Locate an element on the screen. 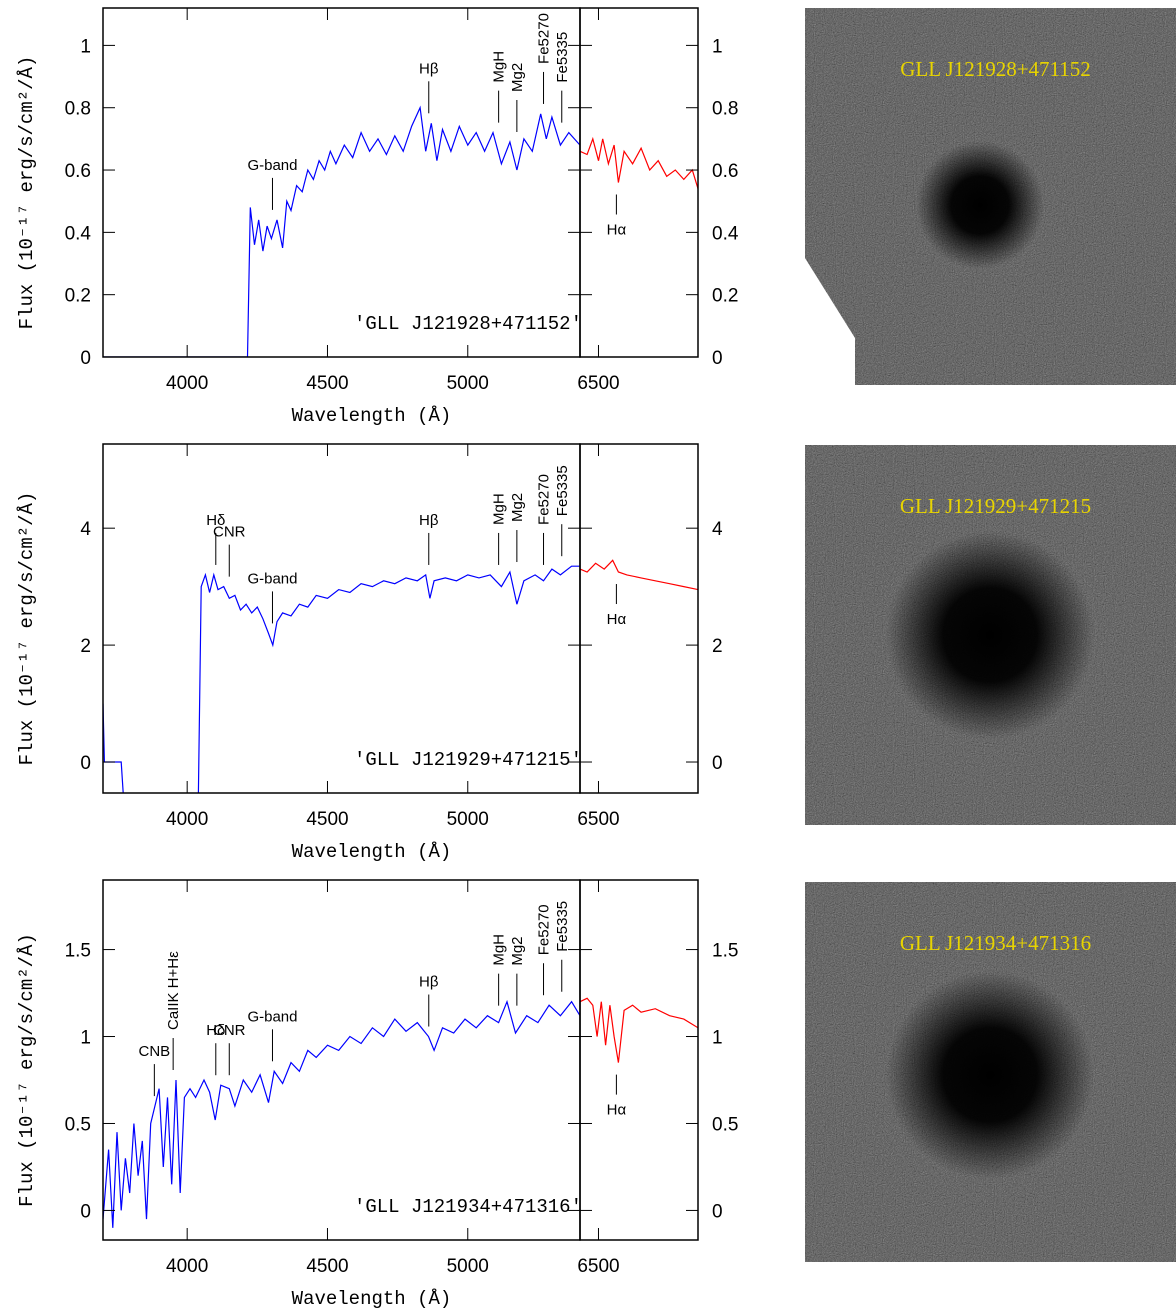 This screenshot has height=1309, width=1176. image-label: GLL J121928+471152 is located at coordinates (995, 69).